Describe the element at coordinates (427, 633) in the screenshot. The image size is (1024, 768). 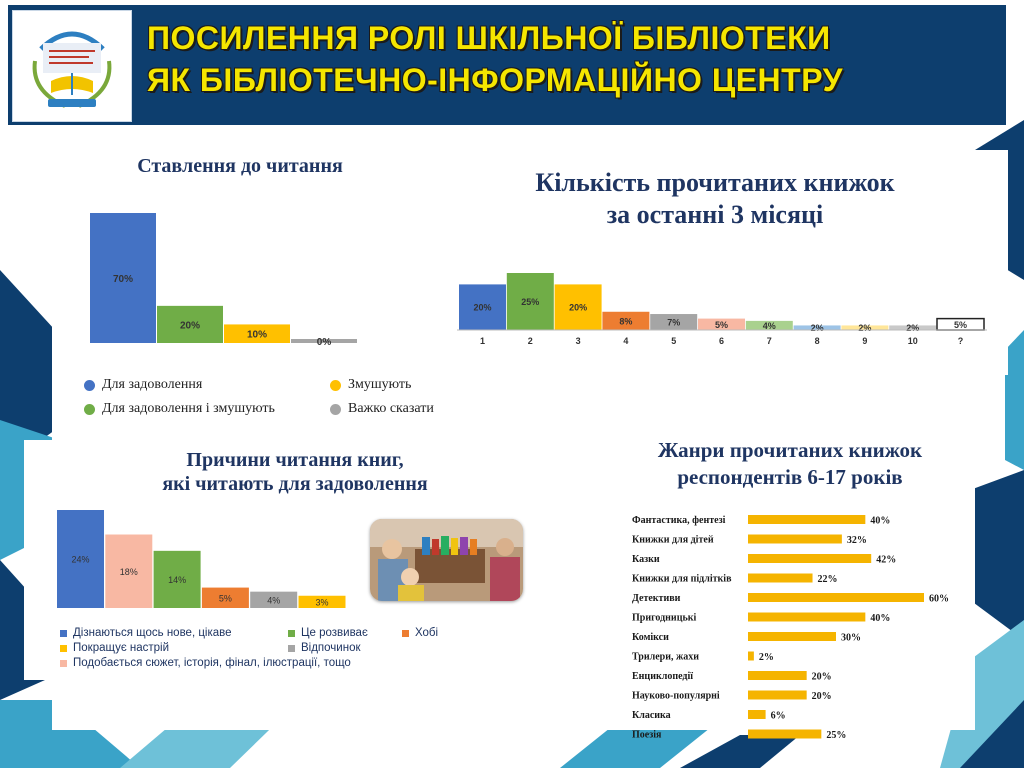
I see `legend-label: Хобі` at that location.